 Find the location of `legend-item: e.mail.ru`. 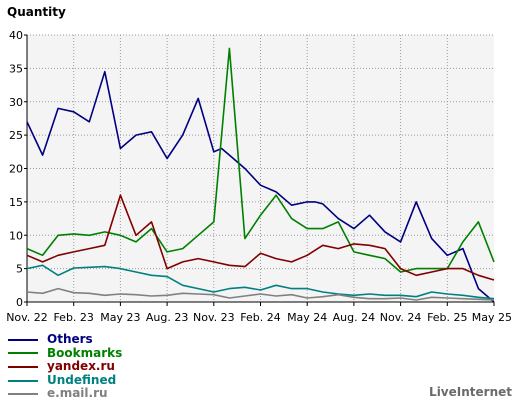

legend-item: e.mail.ru is located at coordinates (65, 394).